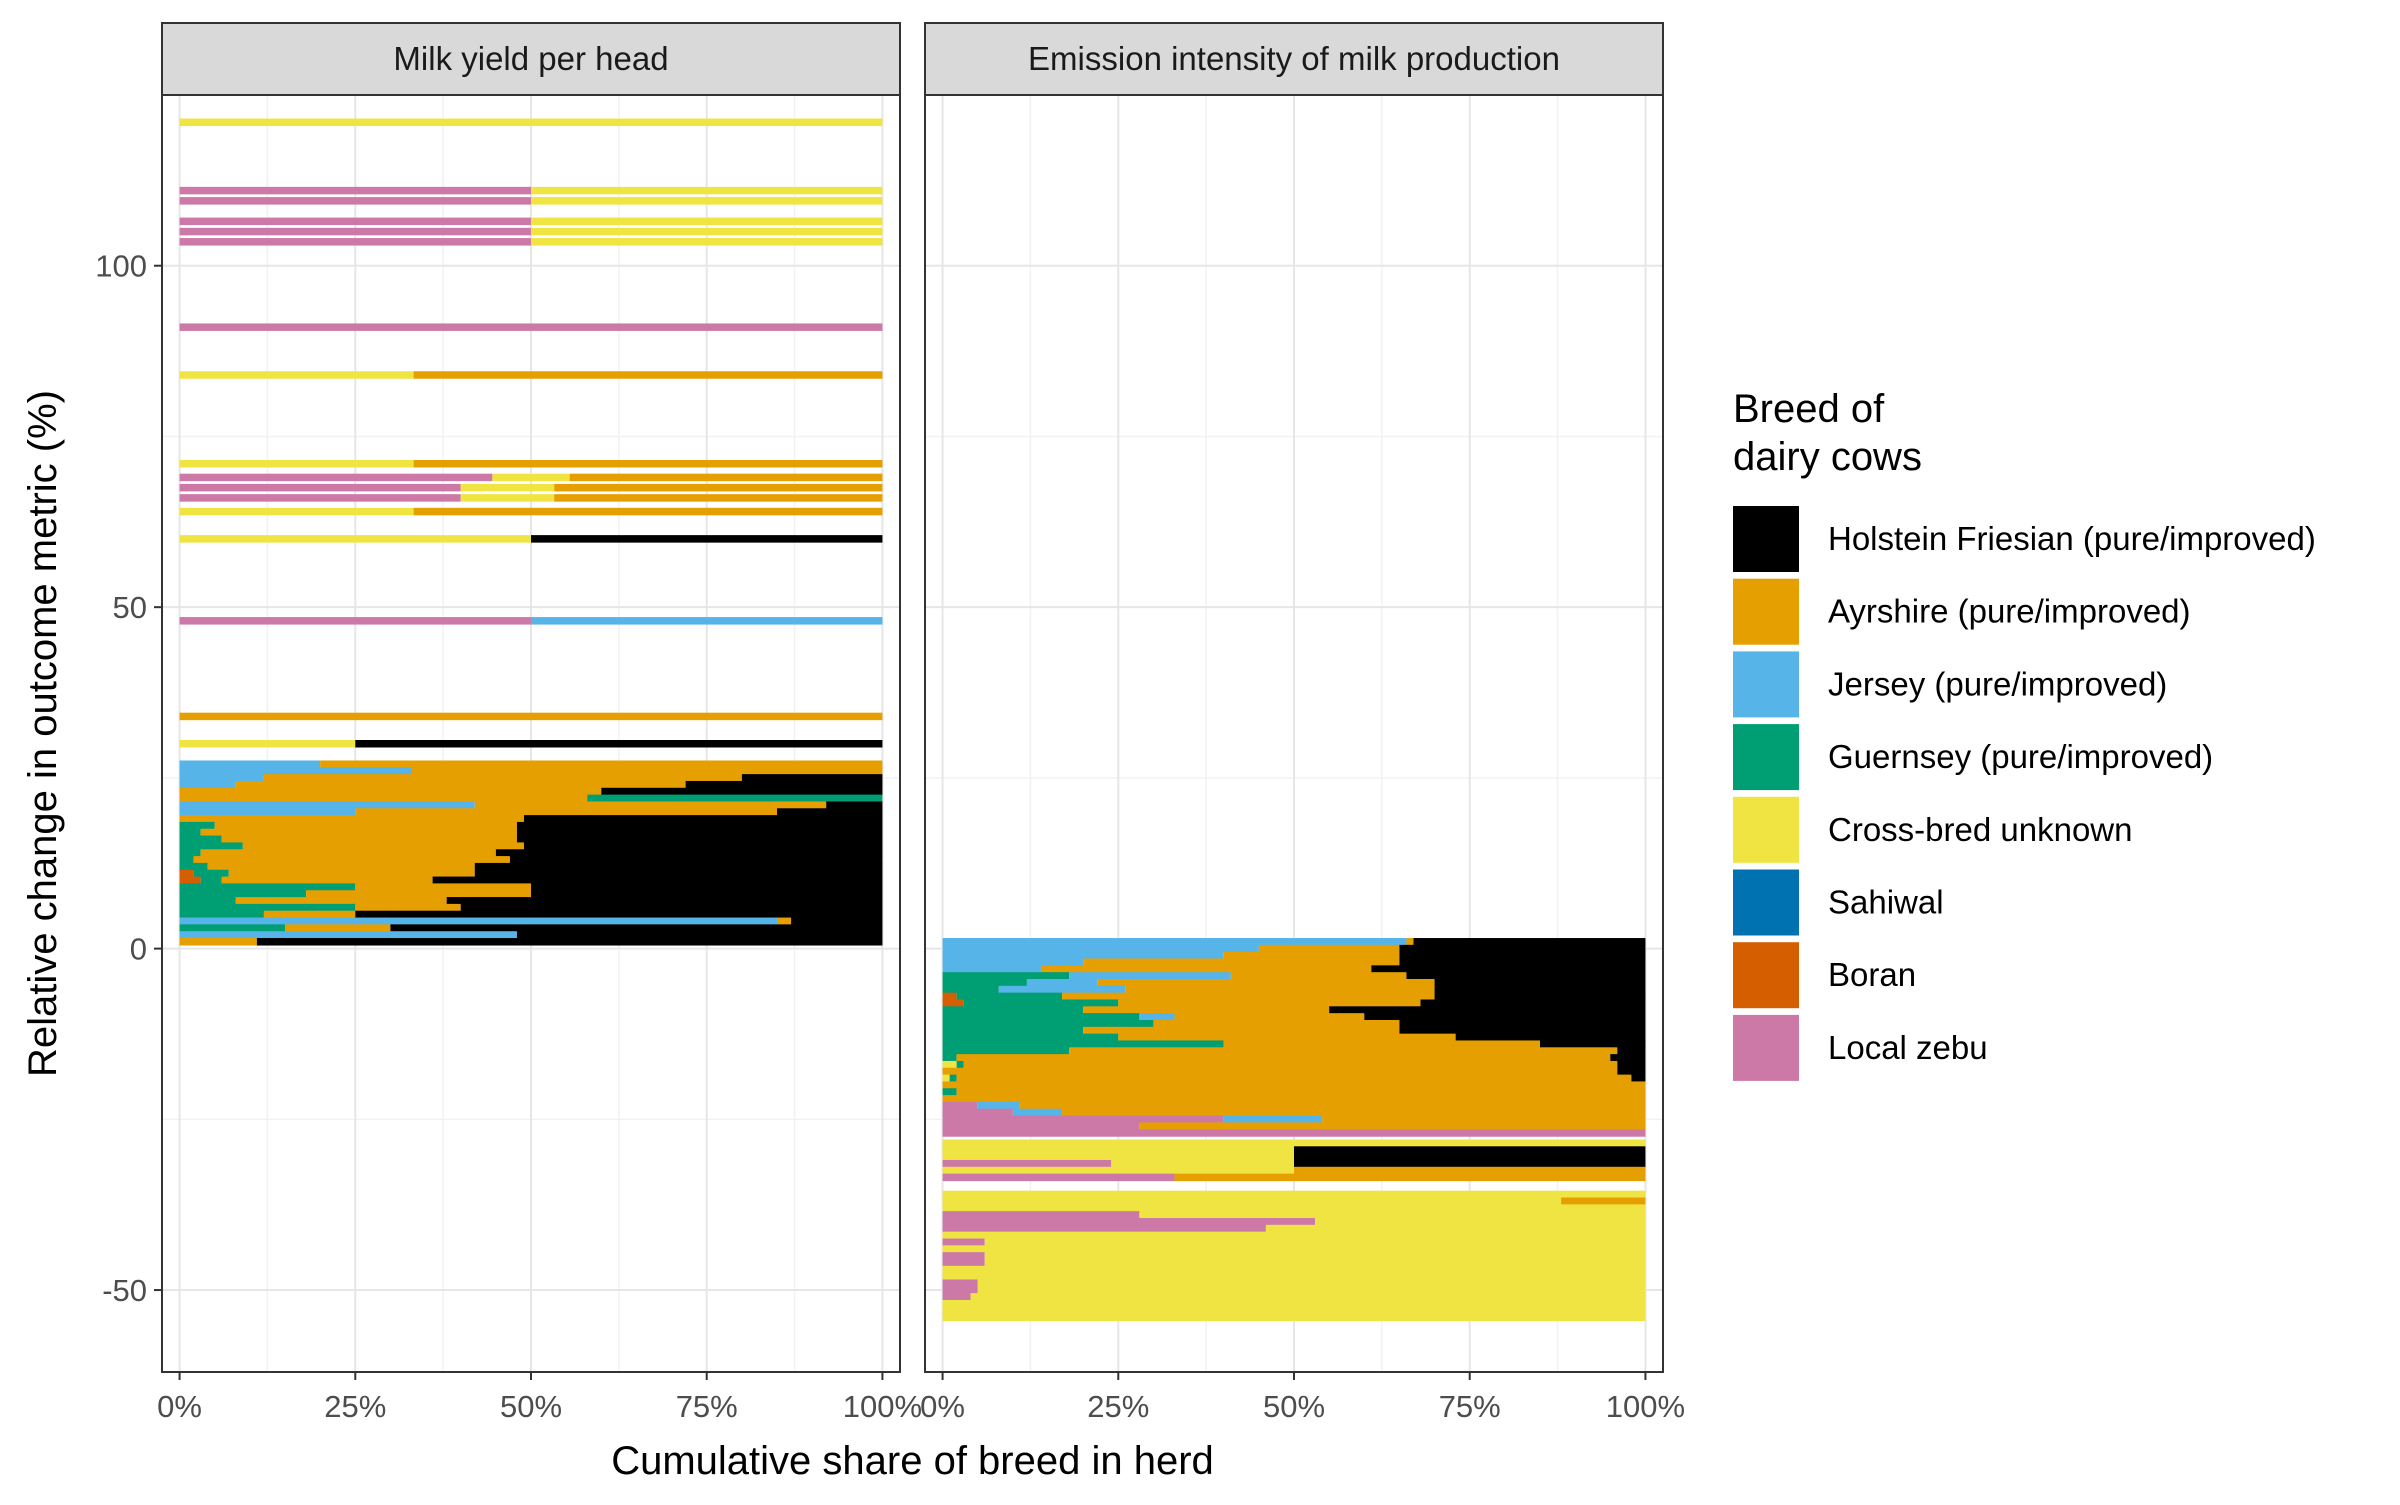 The image size is (2400, 1505). What do you see at coordinates (179, 1406) in the screenshot?
I see `x-tick-label: 0%` at bounding box center [179, 1406].